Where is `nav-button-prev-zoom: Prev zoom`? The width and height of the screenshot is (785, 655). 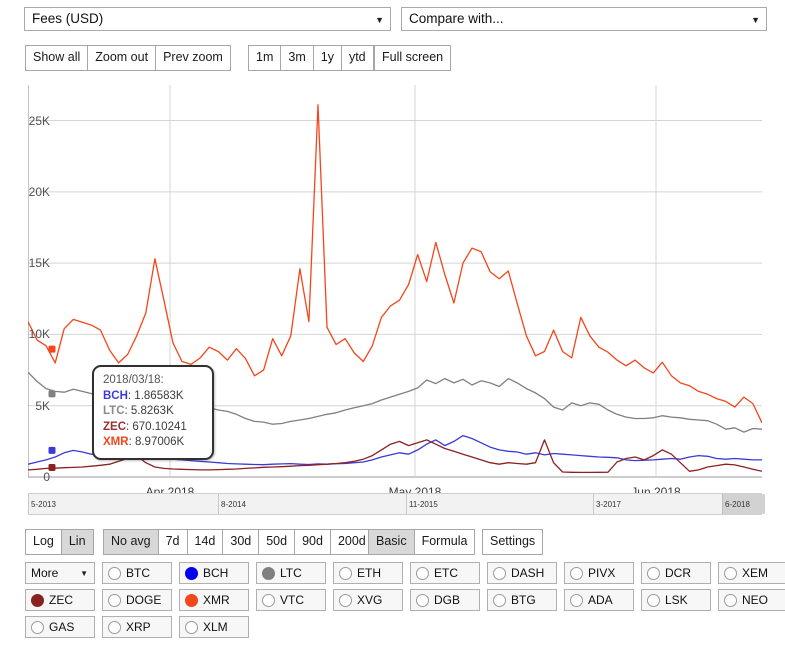
nav-button-prev-zoom: Prev zoom is located at coordinates (193, 58).